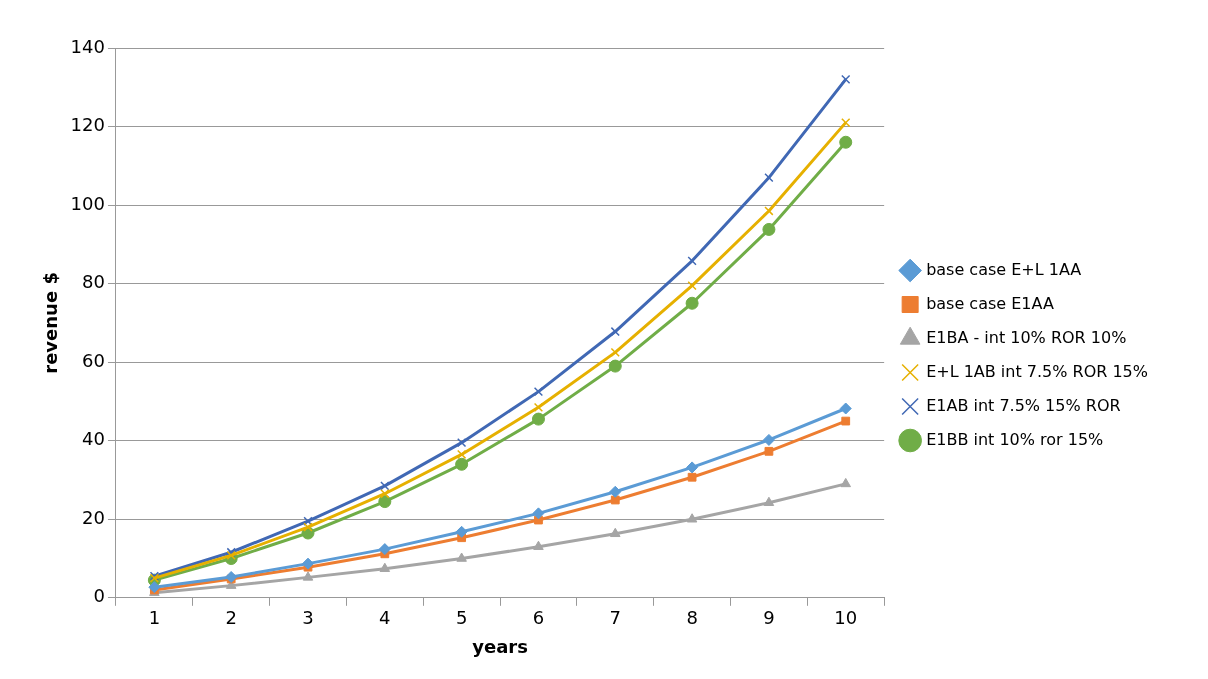  I want to click on x-tick-label: 8, so click(692, 618).